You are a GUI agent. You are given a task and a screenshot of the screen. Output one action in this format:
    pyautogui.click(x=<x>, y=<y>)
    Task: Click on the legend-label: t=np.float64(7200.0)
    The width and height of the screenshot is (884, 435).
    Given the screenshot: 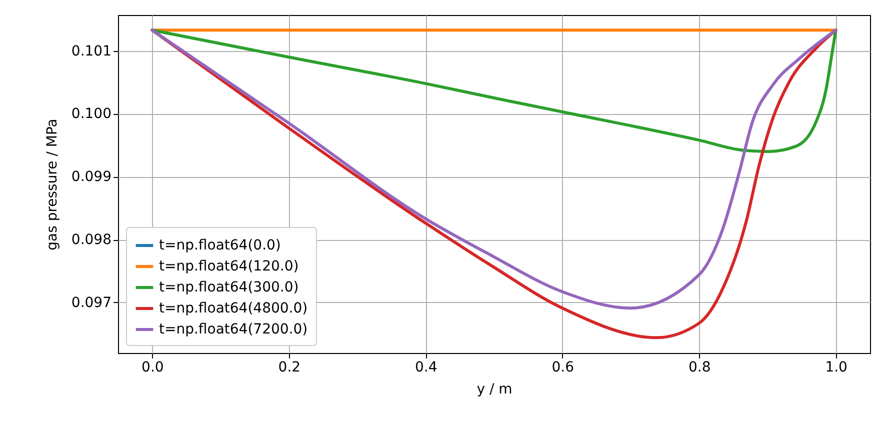 What is the action you would take?
    pyautogui.click(x=233, y=330)
    